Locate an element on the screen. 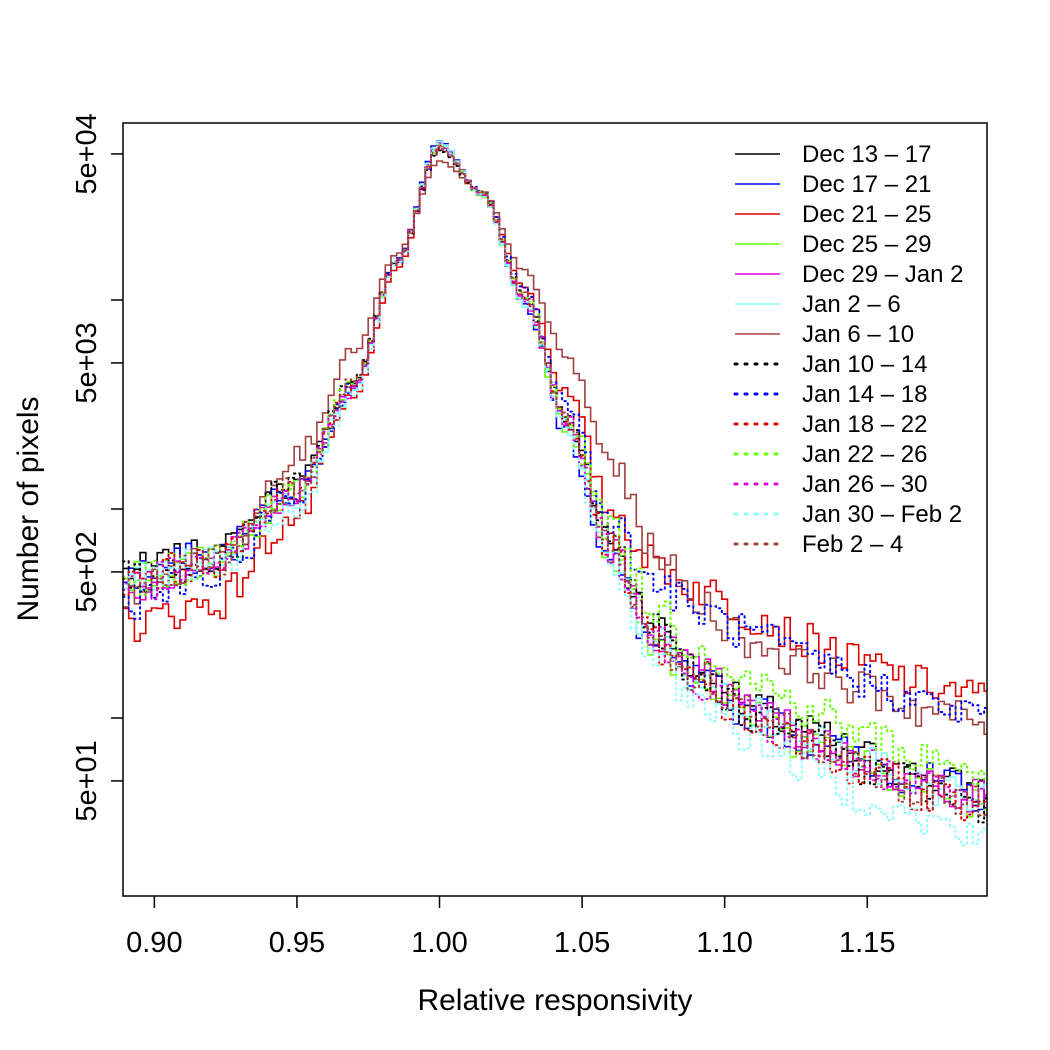 This screenshot has height=1050, width=1050. legend-label: Dec 25 – 29 is located at coordinates (866, 244).